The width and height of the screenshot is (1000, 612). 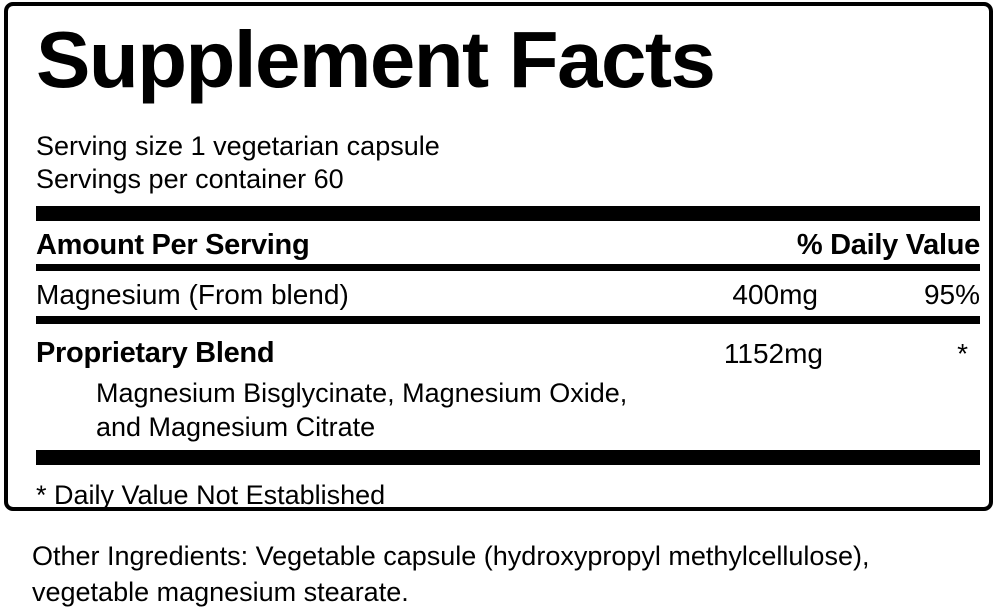 I want to click on page-title: Supplement Facts, so click(x=376, y=59).